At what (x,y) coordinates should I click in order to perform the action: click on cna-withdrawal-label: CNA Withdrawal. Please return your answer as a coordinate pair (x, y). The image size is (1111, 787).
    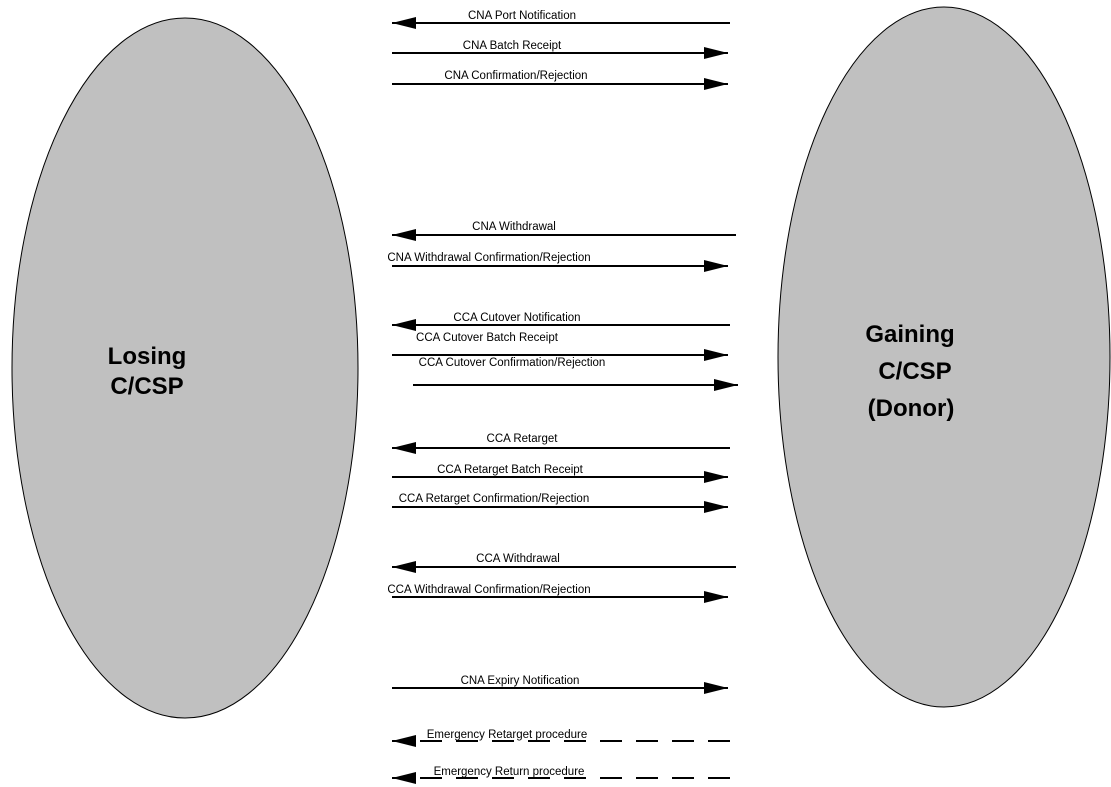
    Looking at the image, I should click on (514, 227).